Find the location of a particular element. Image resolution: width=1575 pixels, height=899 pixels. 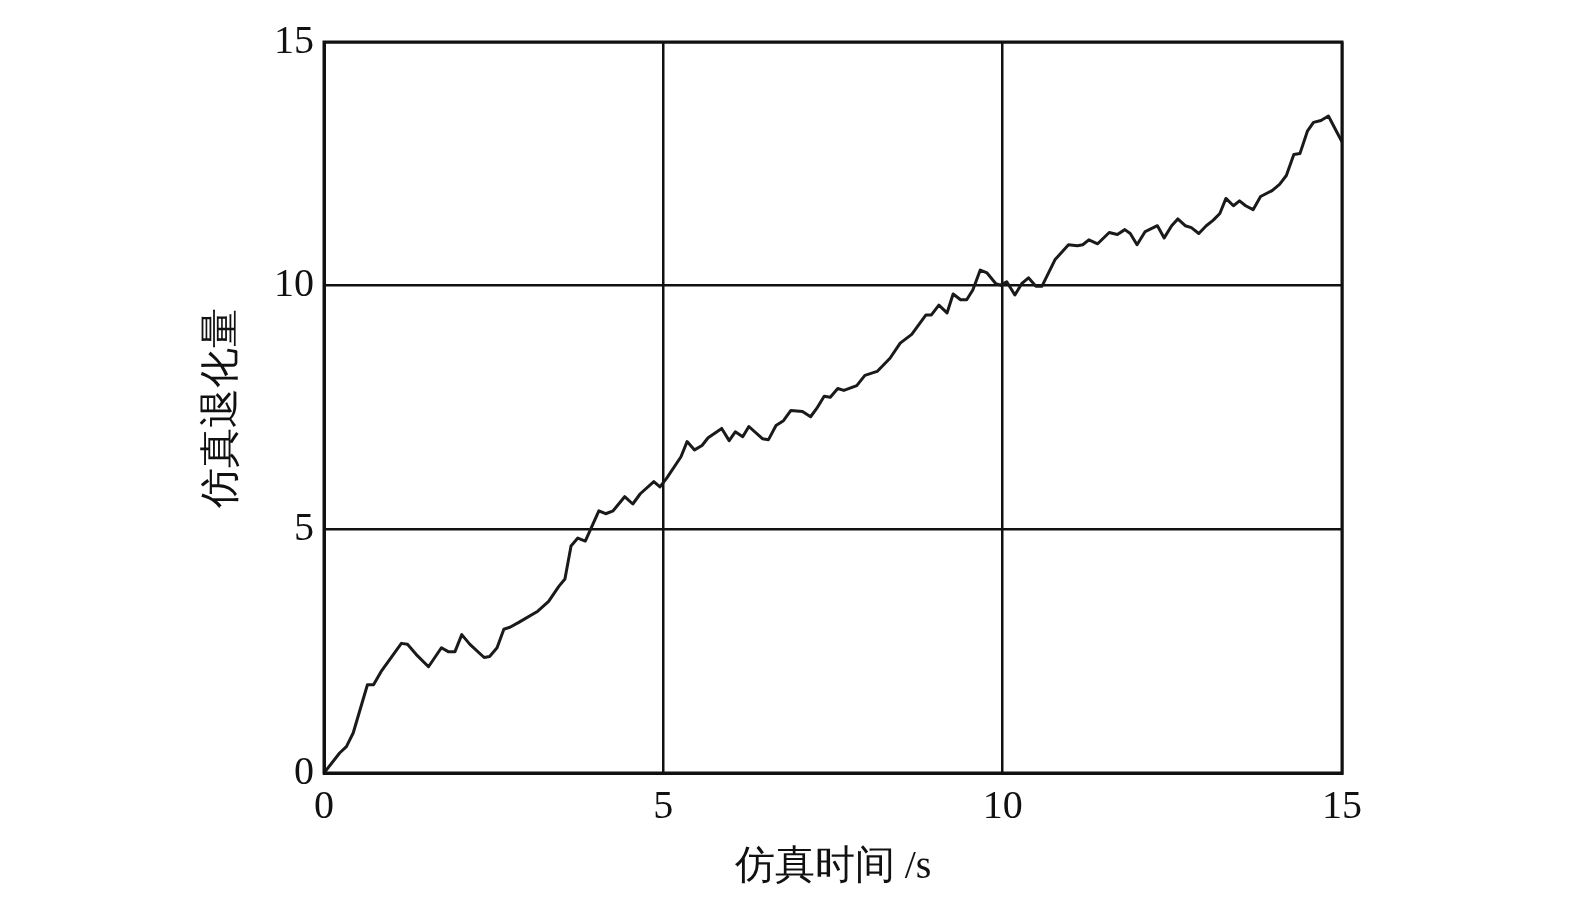

y-tick-label: 10 is located at coordinates (294, 283).